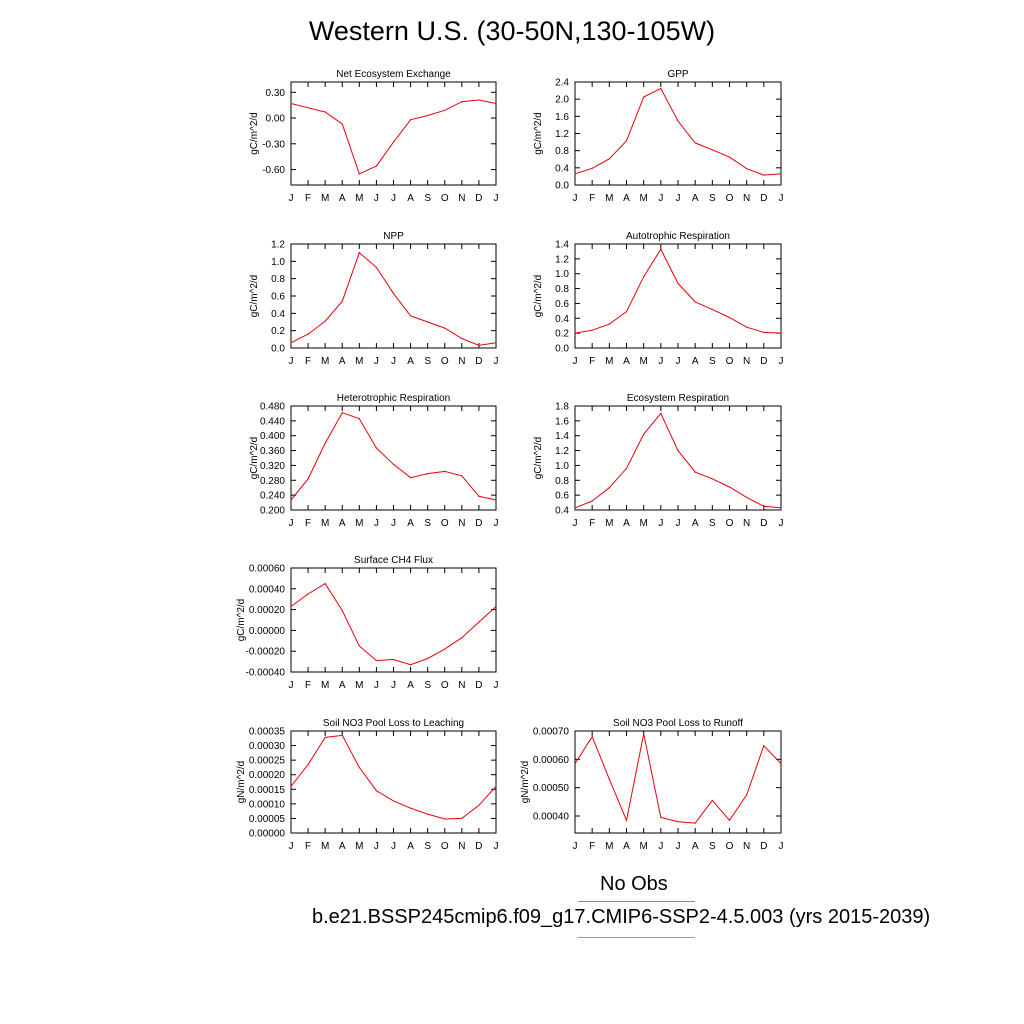 This screenshot has height=1024, width=1024. I want to click on y-tick-label: 0.00005, so click(267, 819).